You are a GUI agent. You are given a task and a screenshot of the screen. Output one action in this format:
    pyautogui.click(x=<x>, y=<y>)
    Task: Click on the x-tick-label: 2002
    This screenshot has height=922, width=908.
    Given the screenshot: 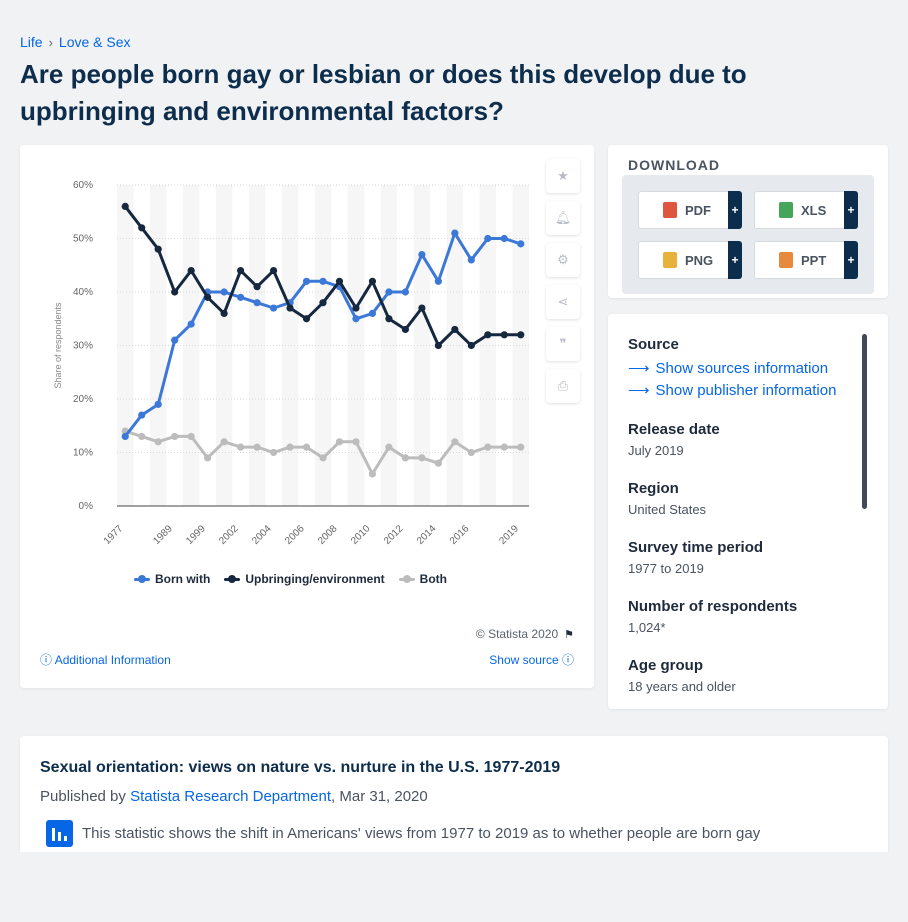 What is the action you would take?
    pyautogui.click(x=229, y=535)
    